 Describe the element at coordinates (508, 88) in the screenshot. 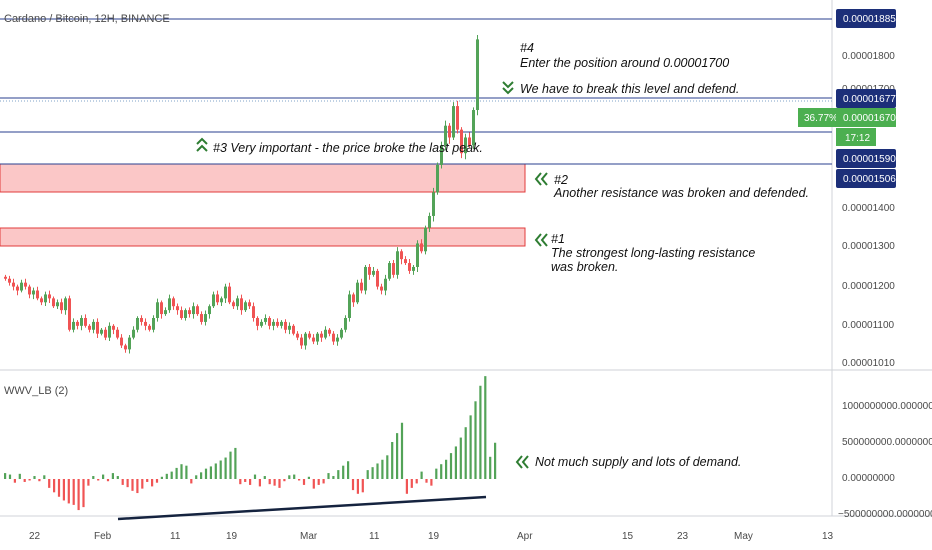

I see `chevron-down-icon` at that location.